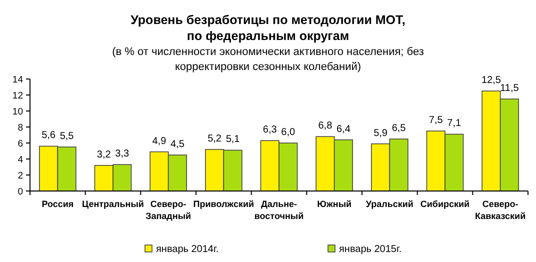  I want to click on data-label: 6,3, so click(270, 130).